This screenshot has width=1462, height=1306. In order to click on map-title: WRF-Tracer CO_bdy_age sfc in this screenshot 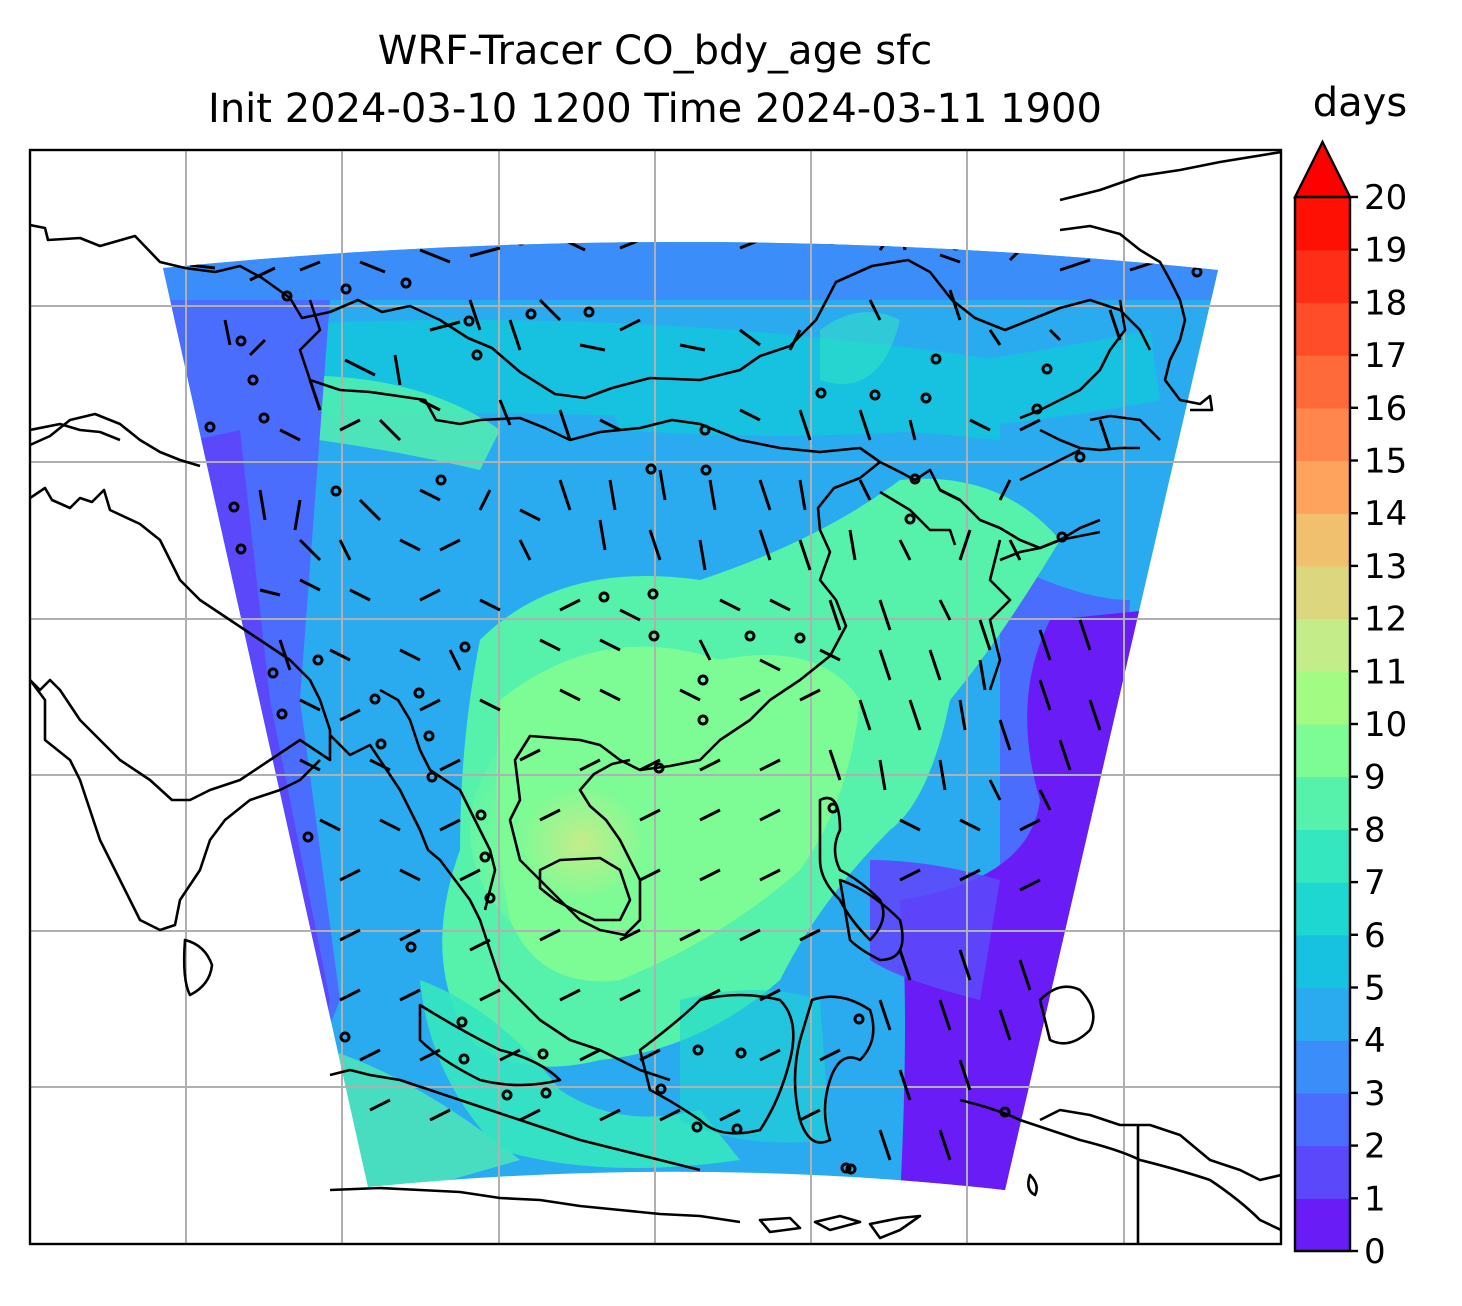, I will do `click(655, 51)`.